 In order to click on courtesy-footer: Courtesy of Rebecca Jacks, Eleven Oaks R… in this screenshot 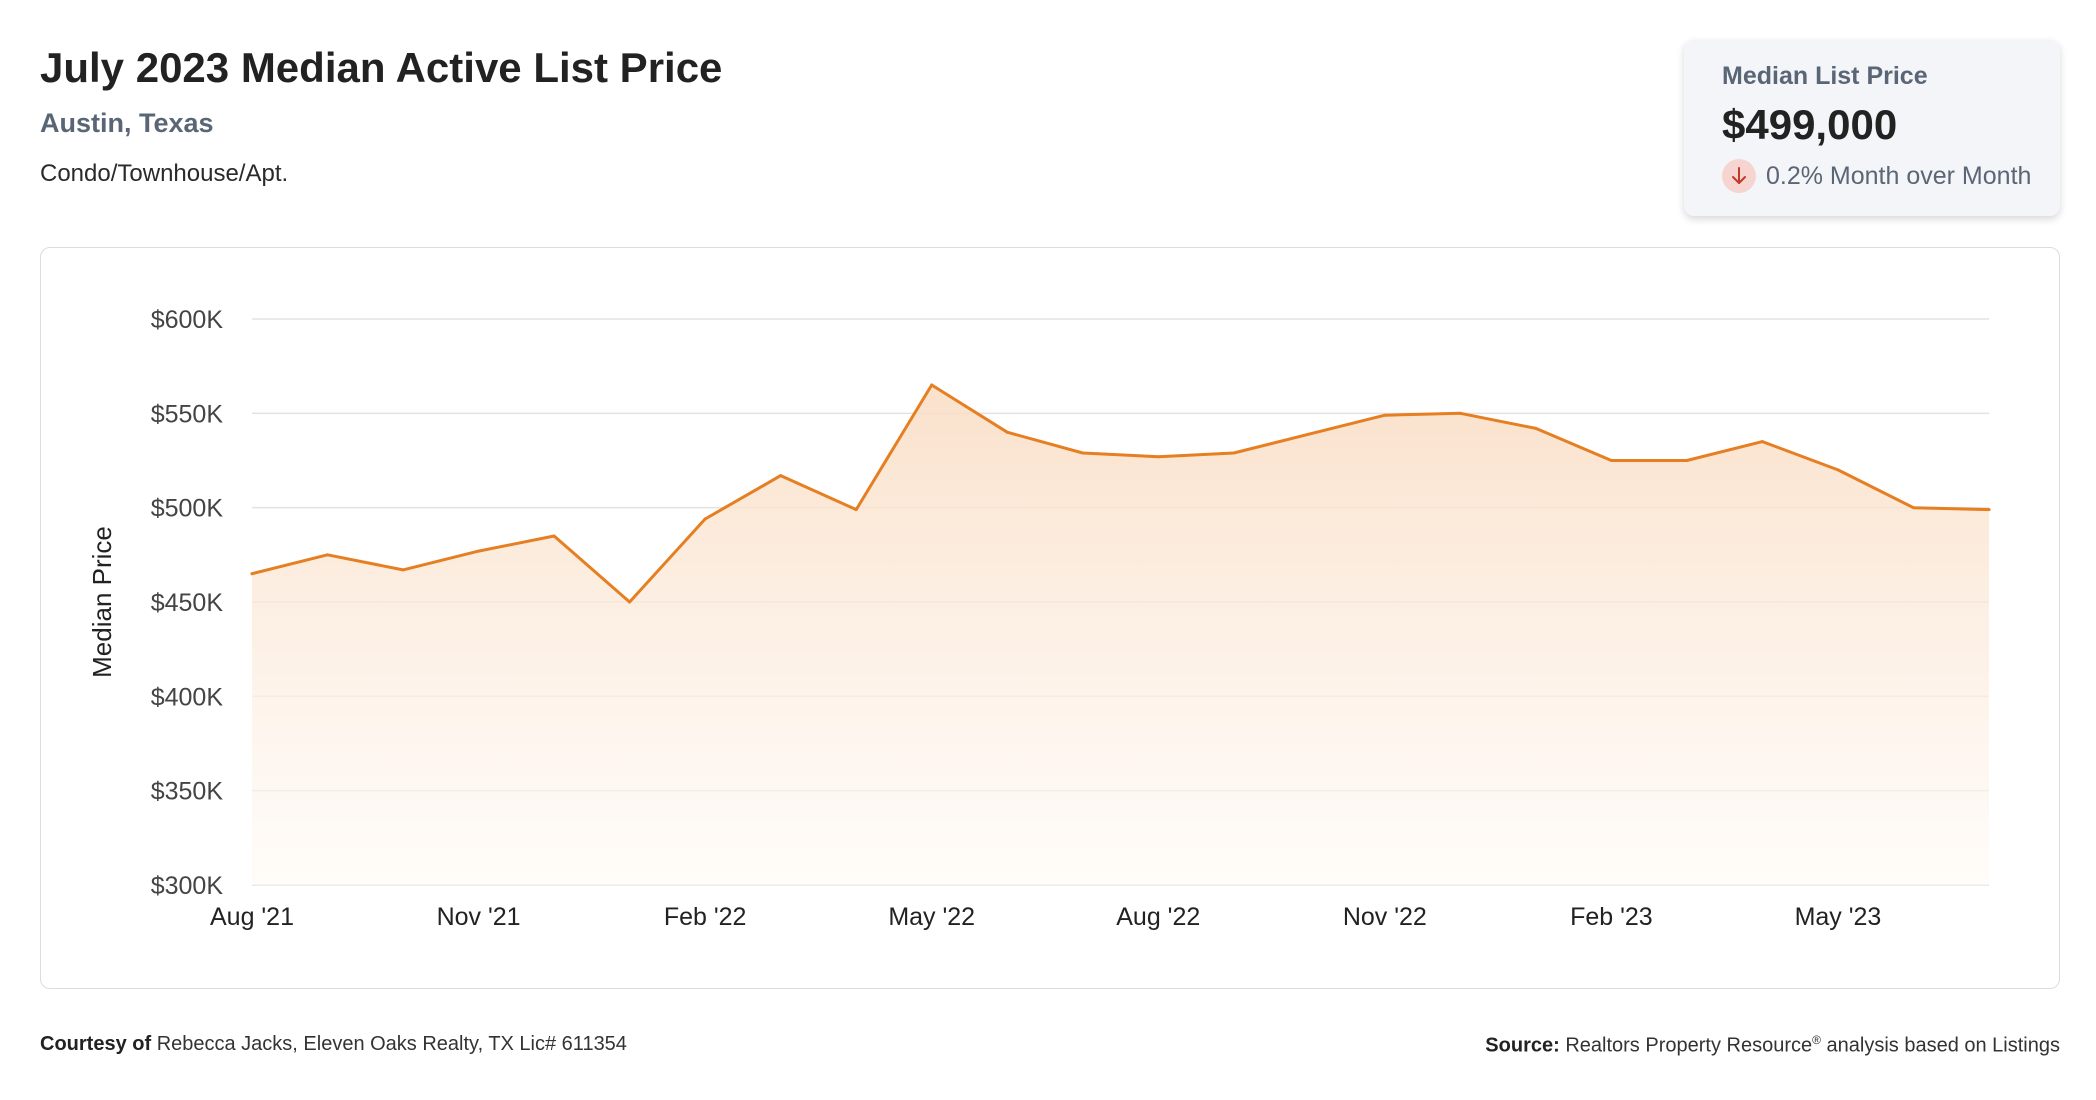, I will do `click(333, 1044)`.